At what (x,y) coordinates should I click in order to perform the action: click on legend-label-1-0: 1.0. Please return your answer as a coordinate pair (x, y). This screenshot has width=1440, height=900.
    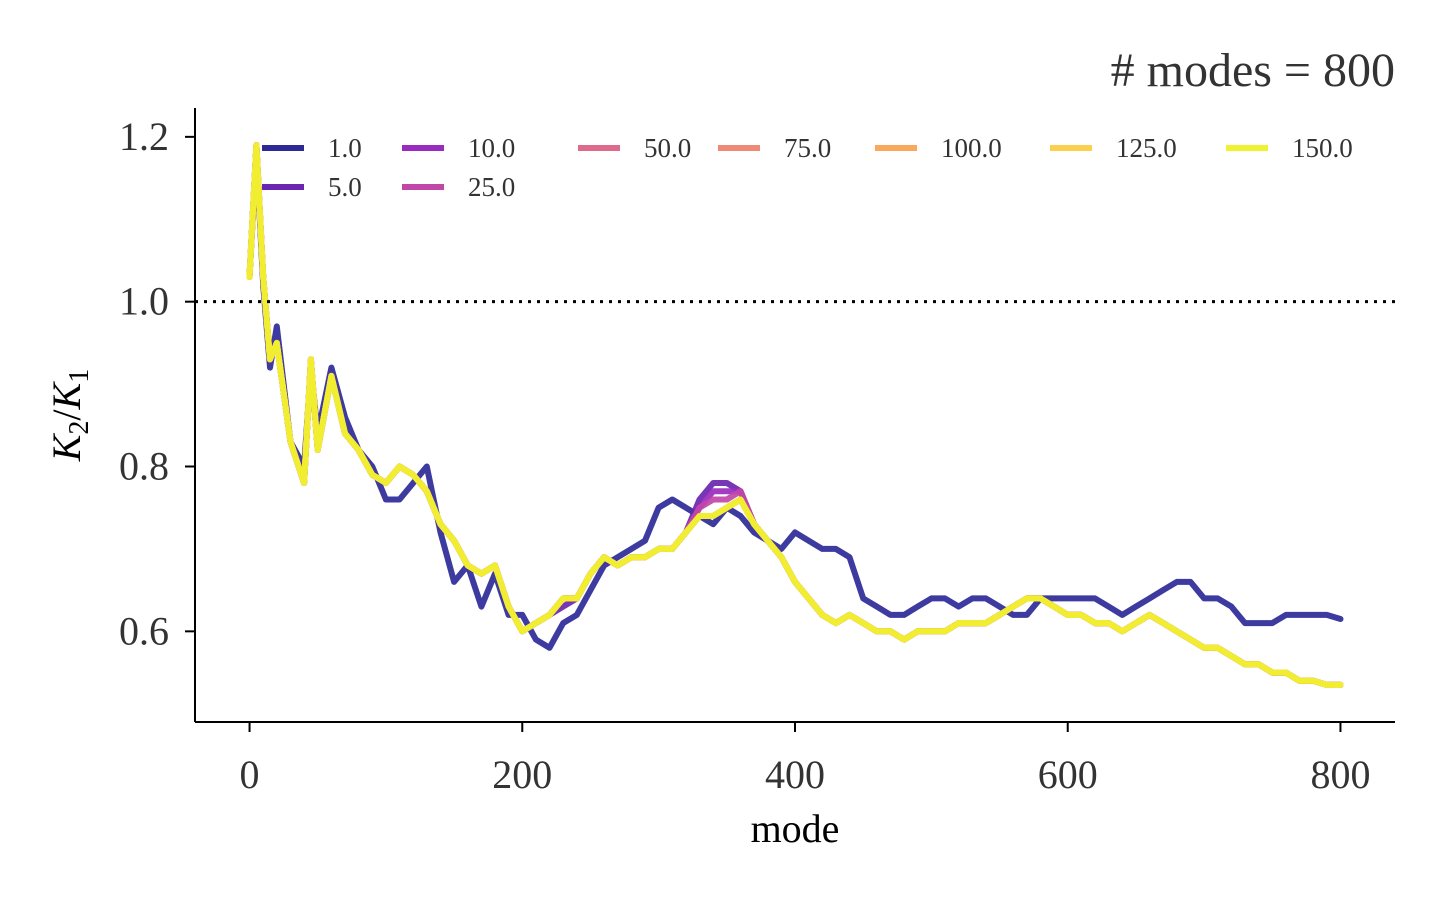
    Looking at the image, I should click on (345, 148).